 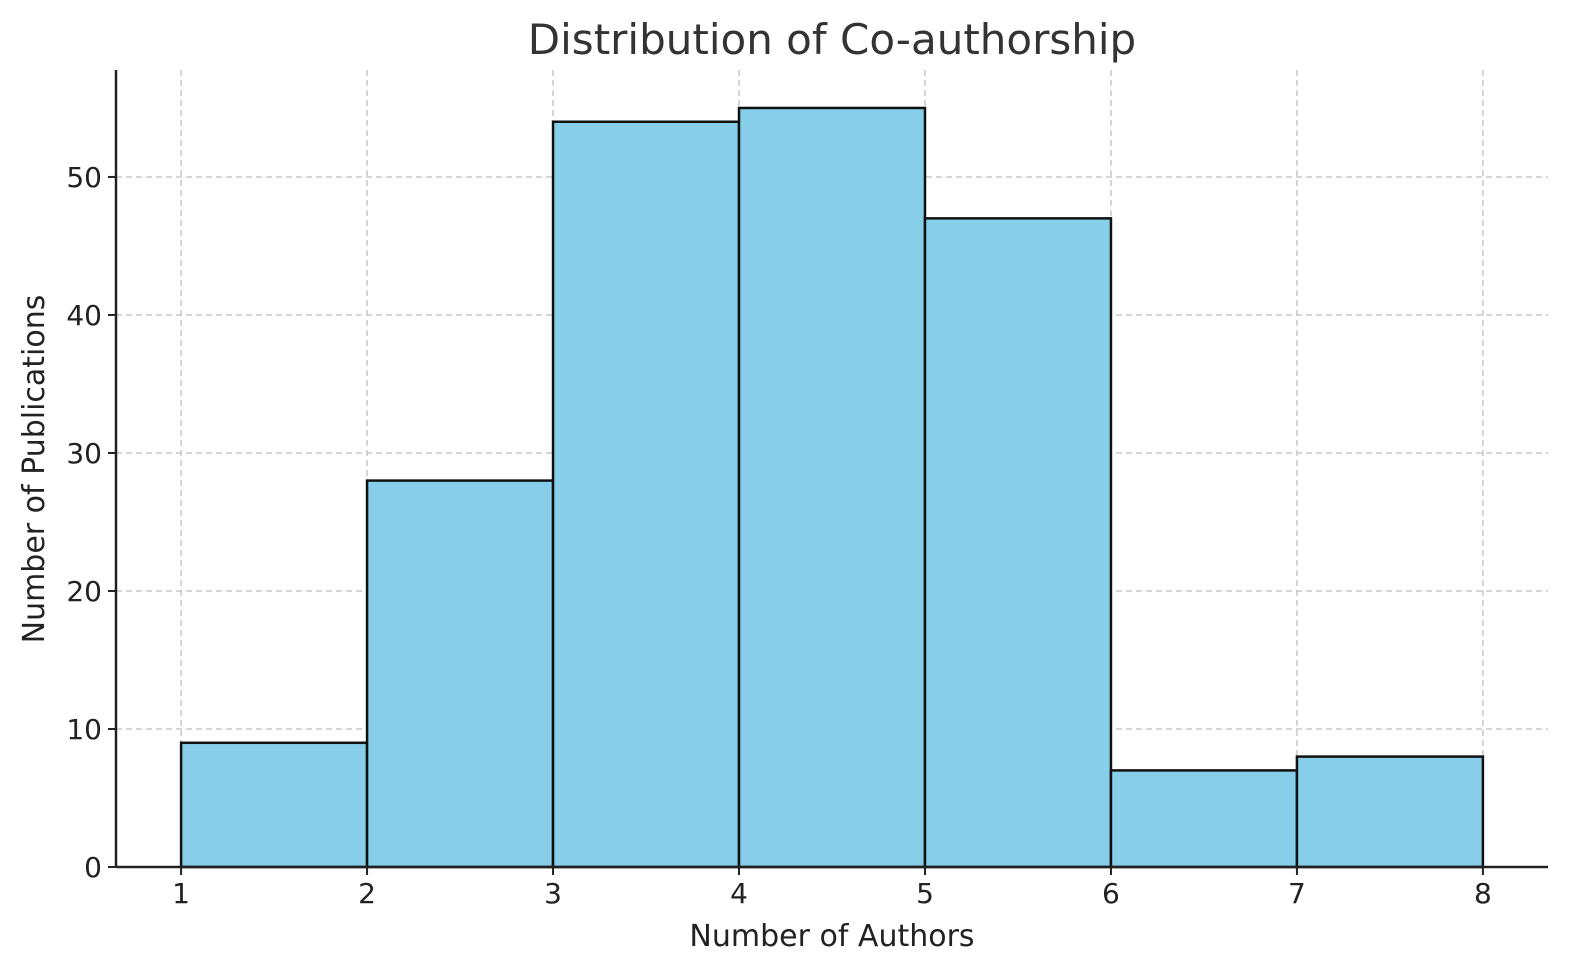 What do you see at coordinates (84, 315) in the screenshot?
I see `y-tick-label-40: 40` at bounding box center [84, 315].